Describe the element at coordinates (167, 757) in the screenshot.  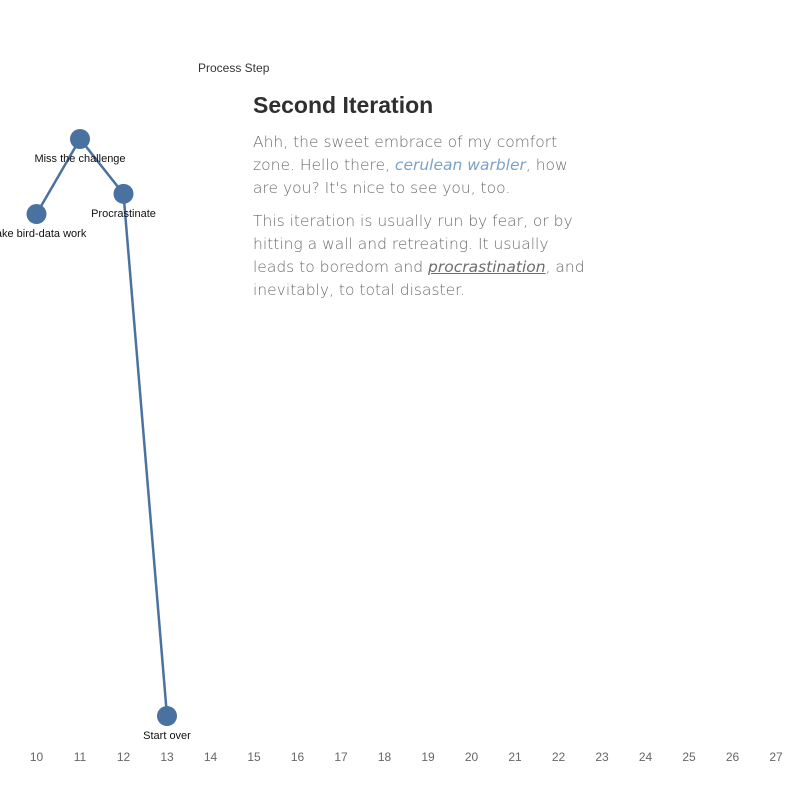
I see `x-tick-label: 13` at that location.